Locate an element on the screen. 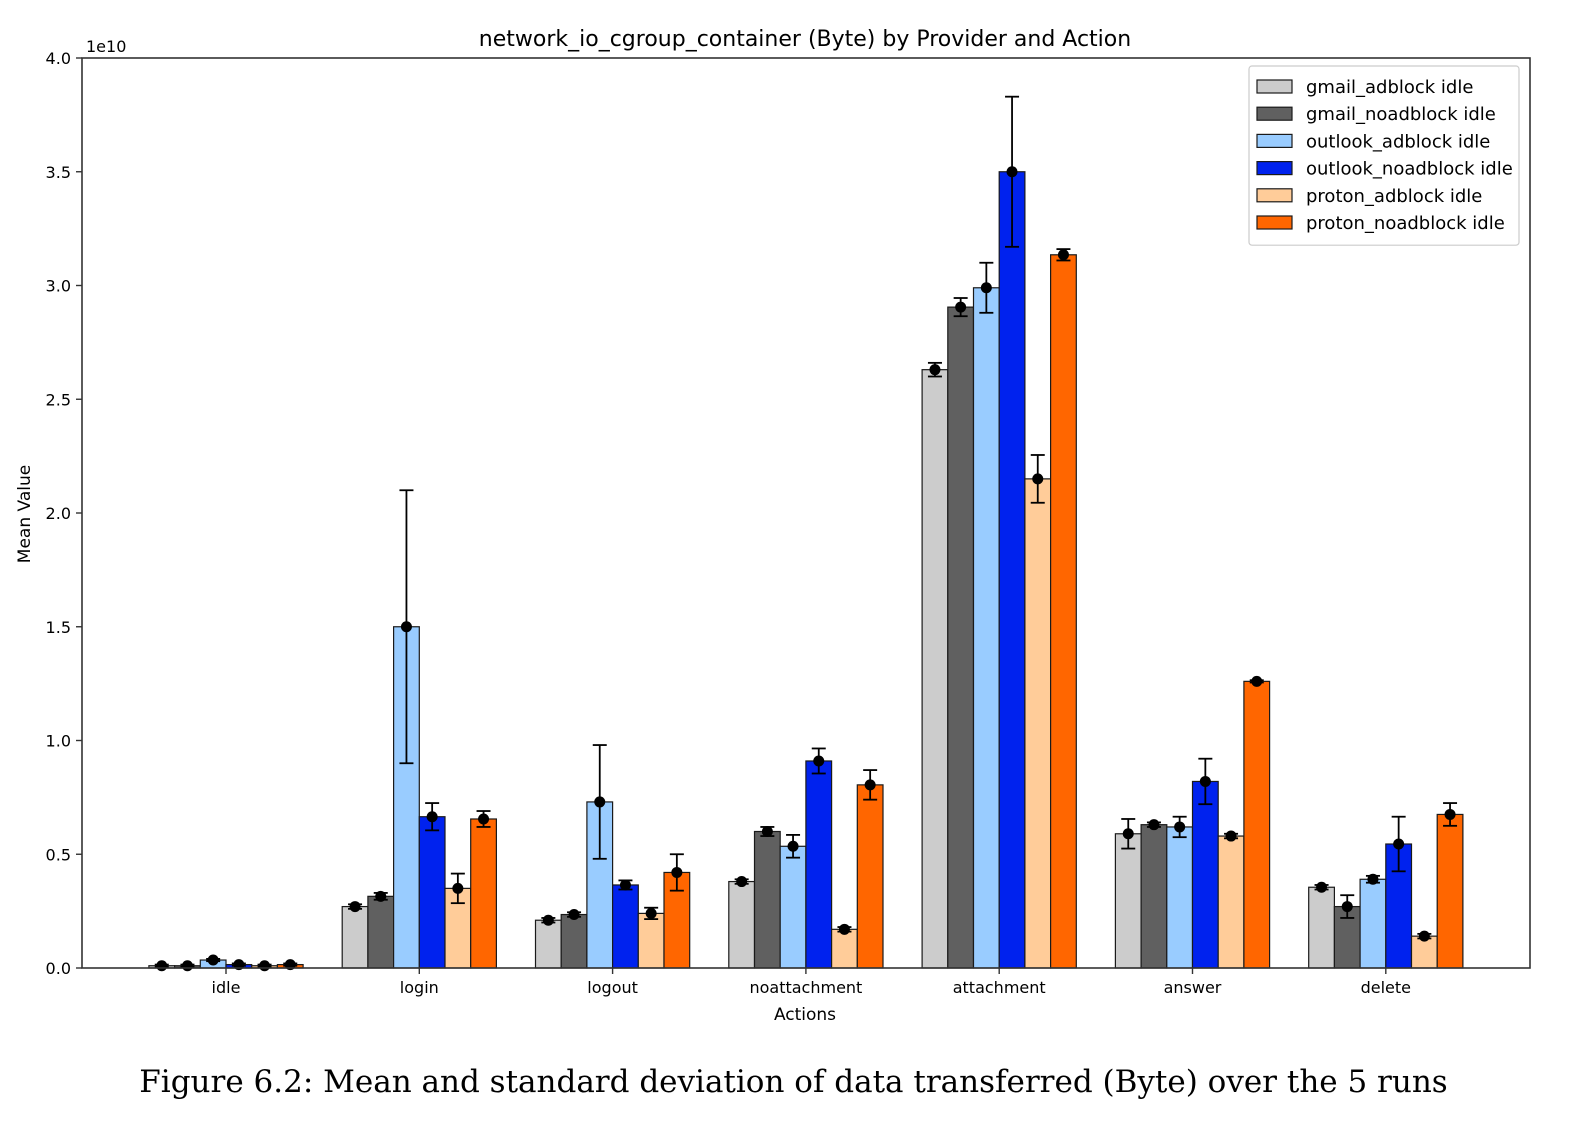 The width and height of the screenshot is (1587, 1145). y-tick-label: 1.0 is located at coordinates (58, 741).